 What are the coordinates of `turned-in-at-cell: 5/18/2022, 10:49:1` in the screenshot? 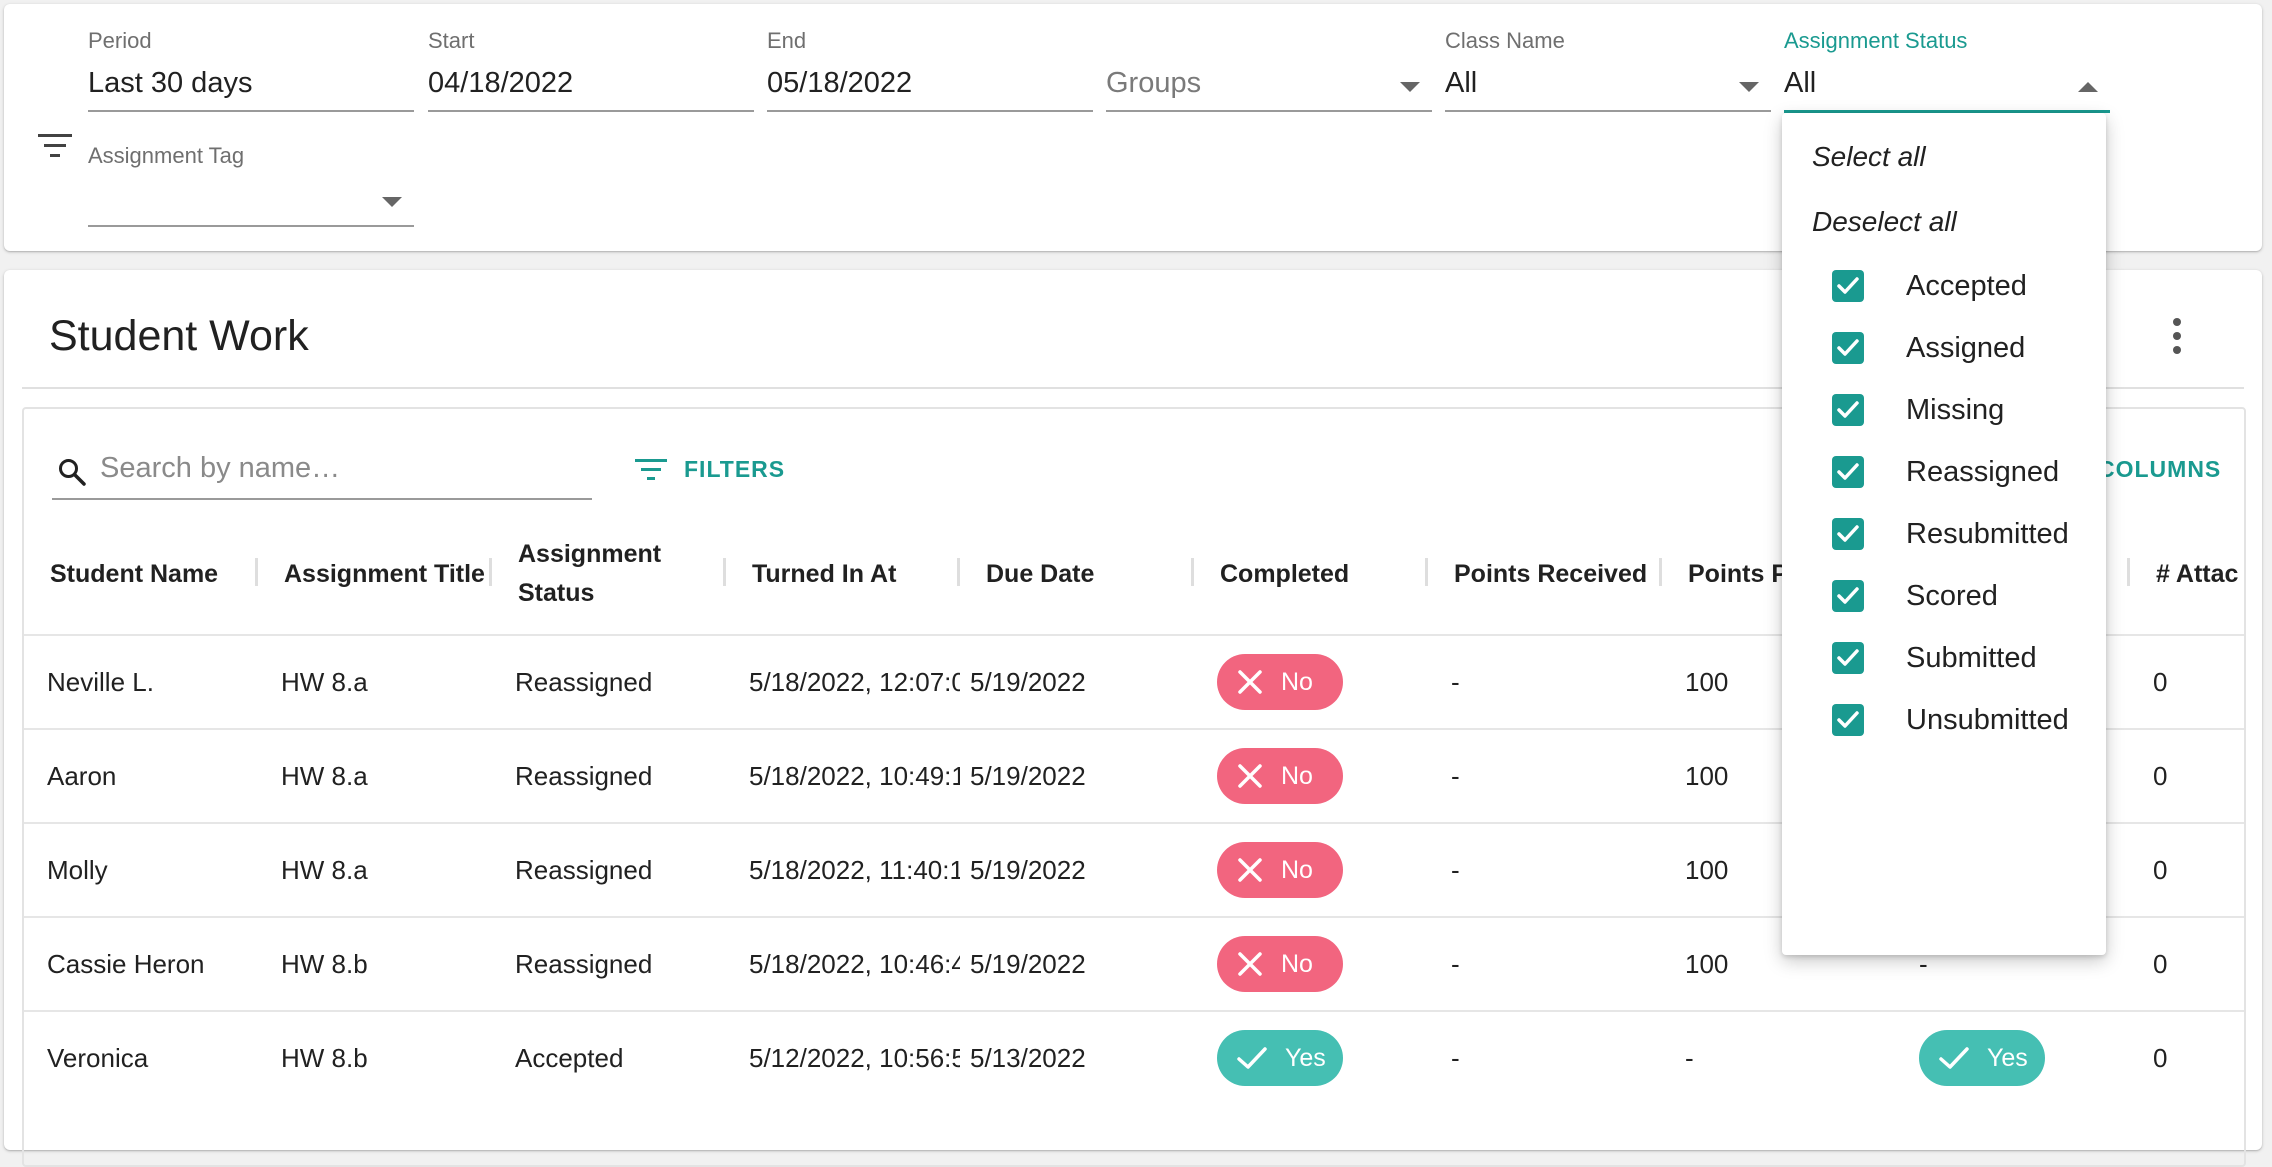 It's located at (843, 776).